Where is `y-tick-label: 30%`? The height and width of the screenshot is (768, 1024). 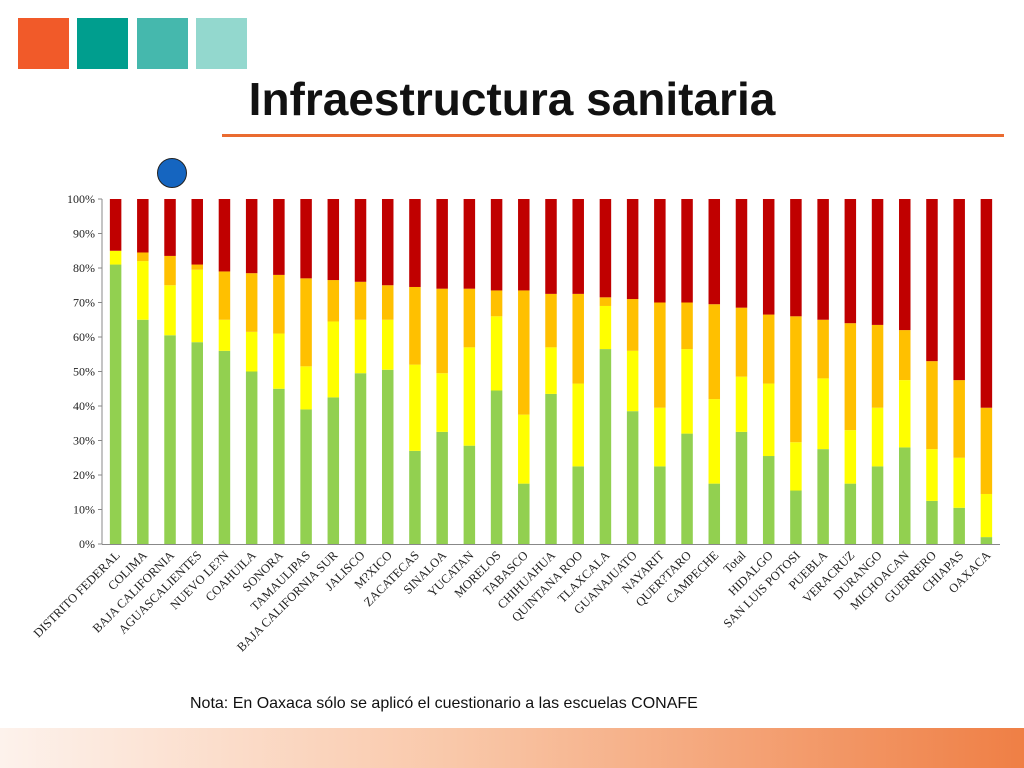
y-tick-label: 30% is located at coordinates (84, 441).